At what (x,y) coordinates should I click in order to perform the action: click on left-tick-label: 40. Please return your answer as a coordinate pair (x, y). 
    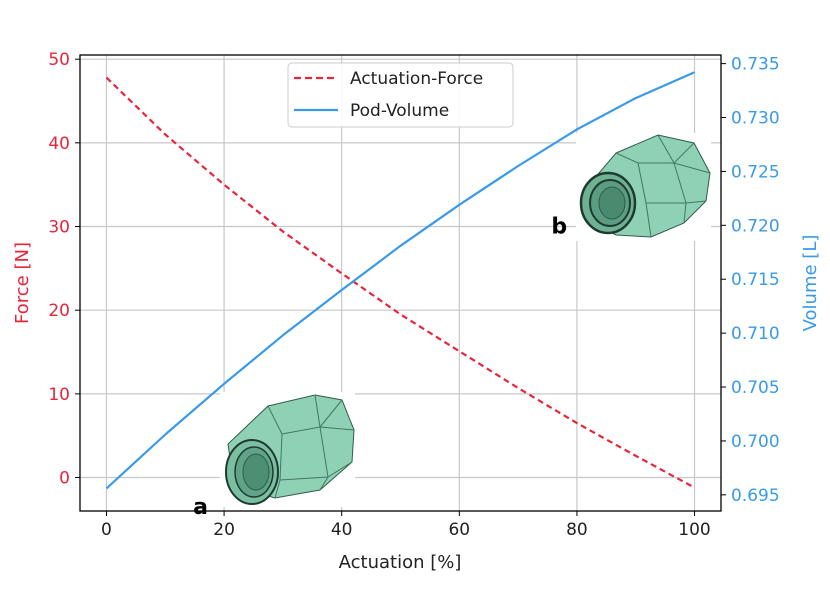
    Looking at the image, I should click on (59, 144).